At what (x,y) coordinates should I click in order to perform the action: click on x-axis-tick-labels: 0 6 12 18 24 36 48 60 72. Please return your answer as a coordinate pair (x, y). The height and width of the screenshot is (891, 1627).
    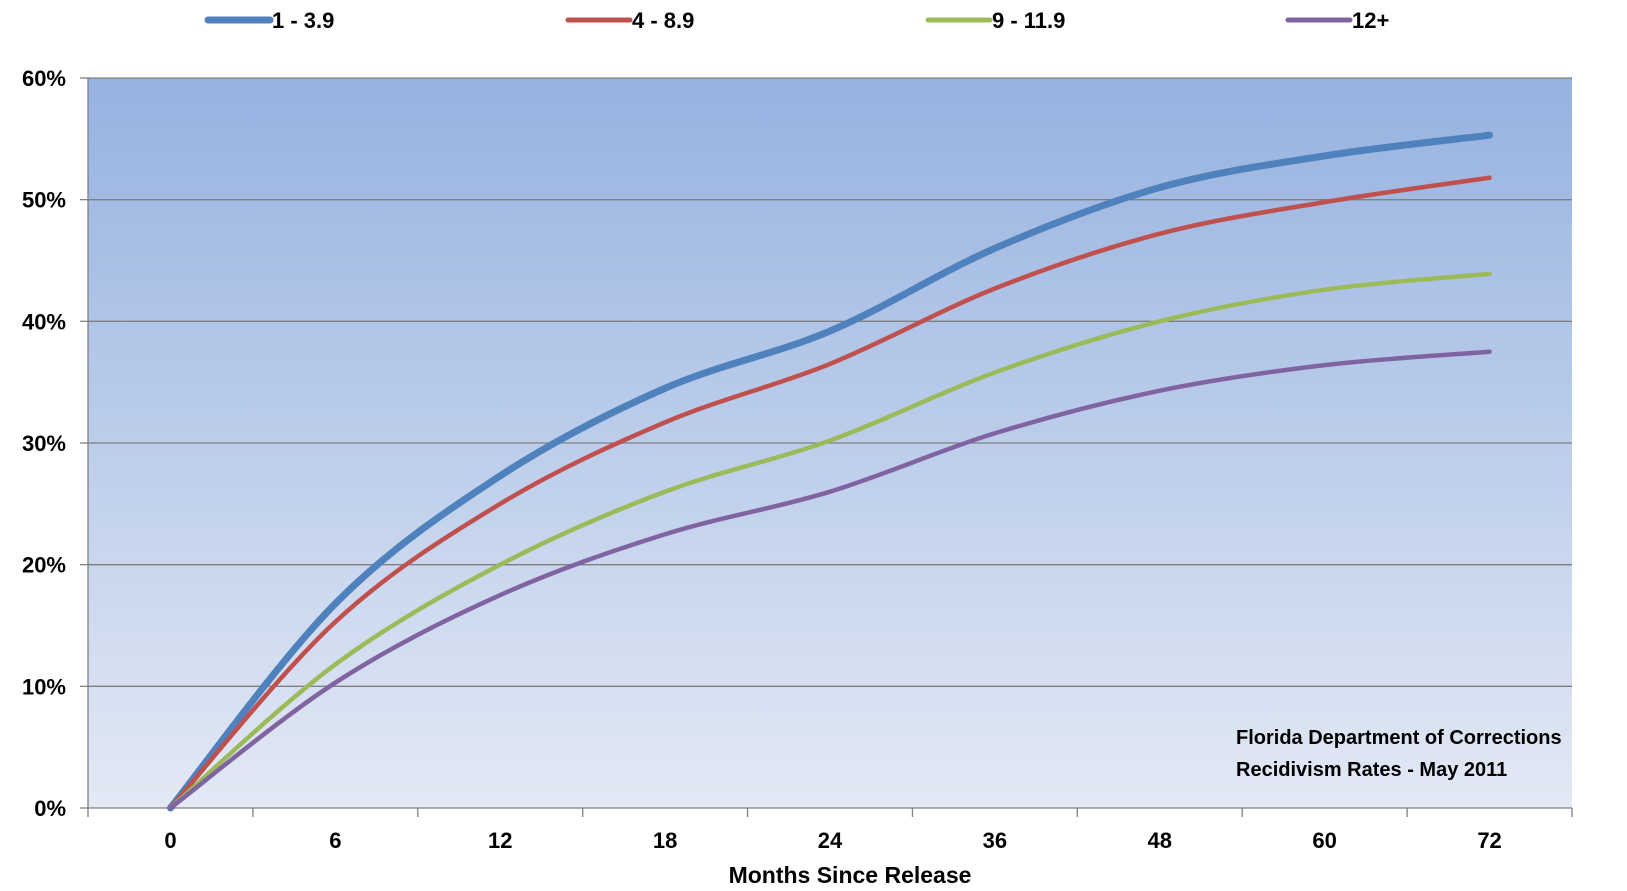
    Looking at the image, I should click on (832, 840).